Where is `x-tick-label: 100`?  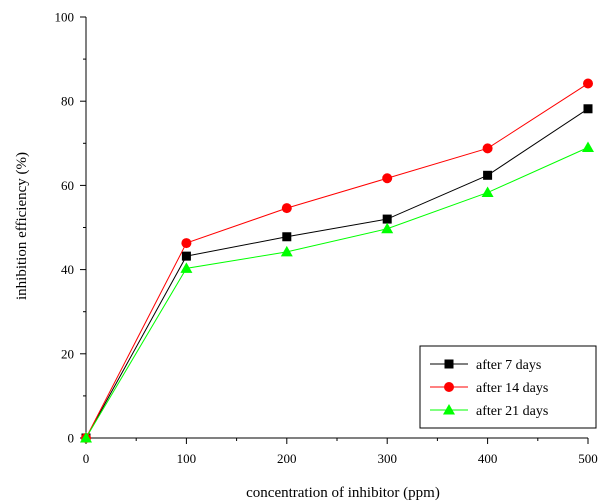 x-tick-label: 100 is located at coordinates (187, 458).